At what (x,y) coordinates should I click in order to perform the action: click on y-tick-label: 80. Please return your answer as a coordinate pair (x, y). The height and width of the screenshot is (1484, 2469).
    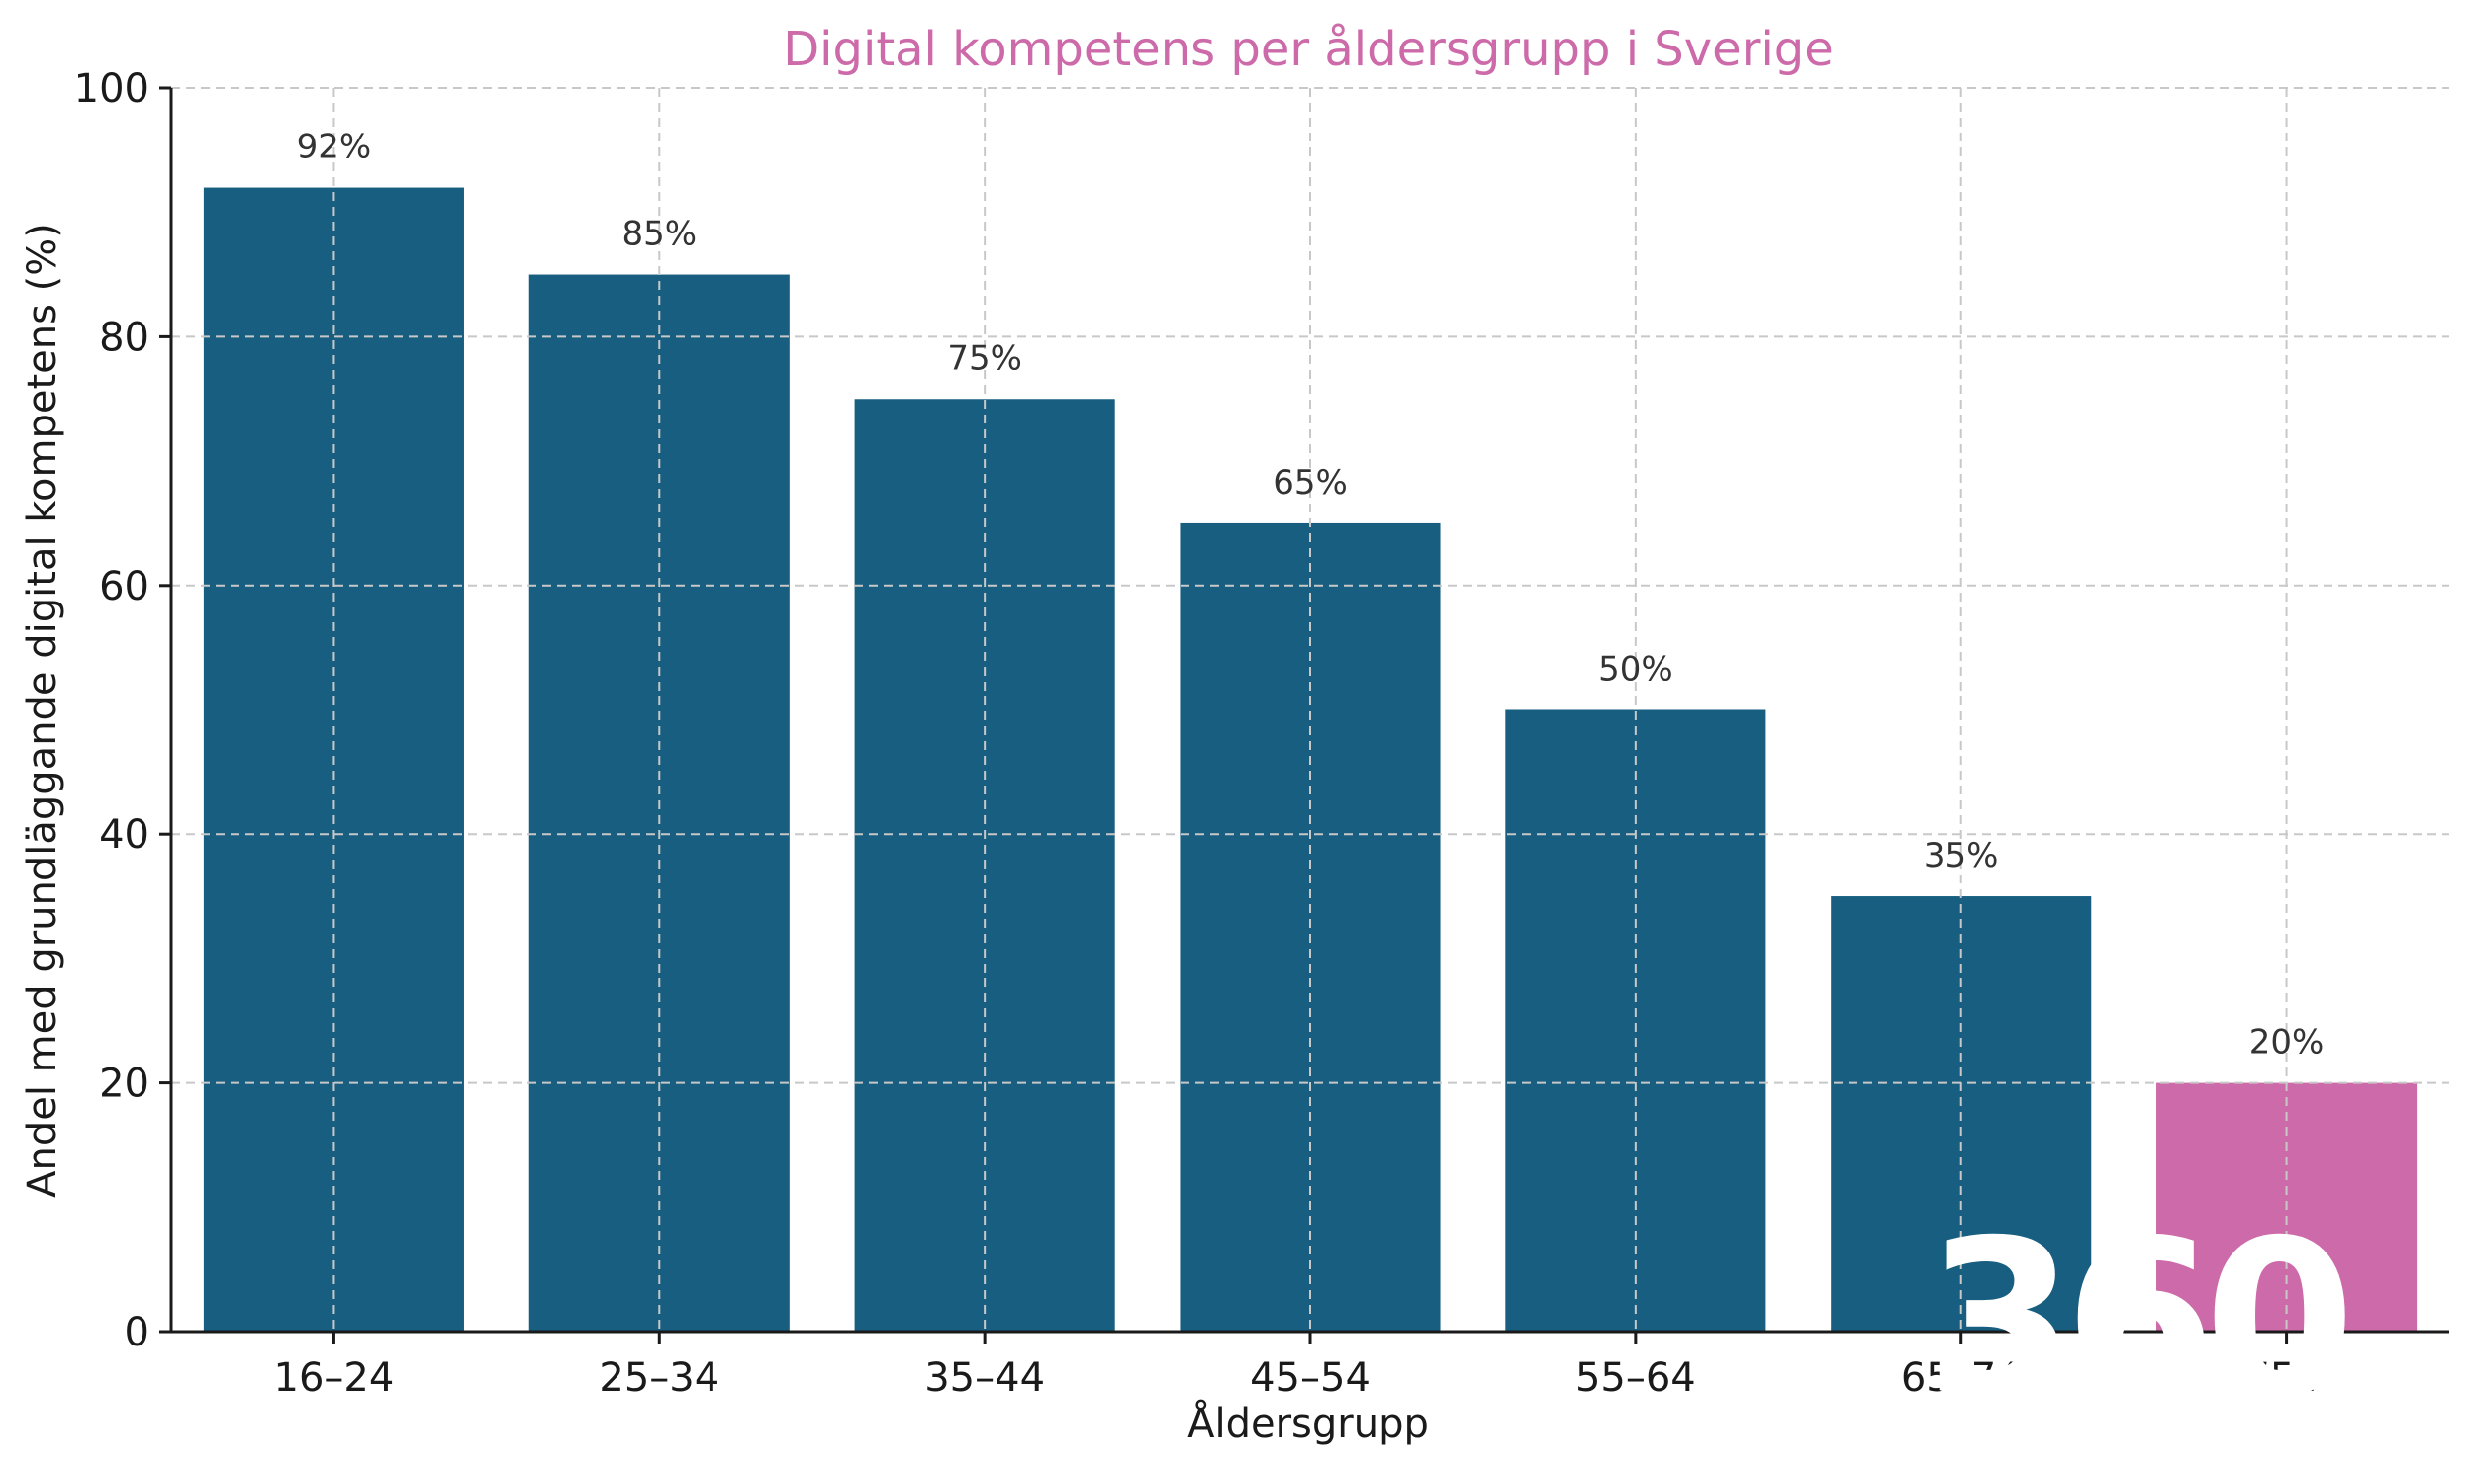
    Looking at the image, I should click on (124, 337).